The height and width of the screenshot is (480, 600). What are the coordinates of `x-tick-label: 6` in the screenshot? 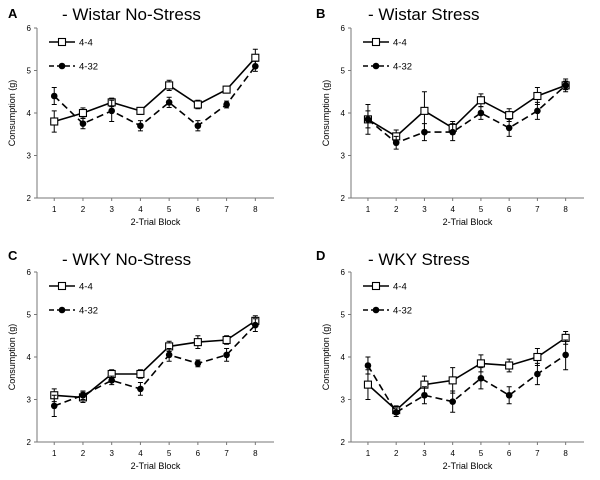 It's located at (198, 453).